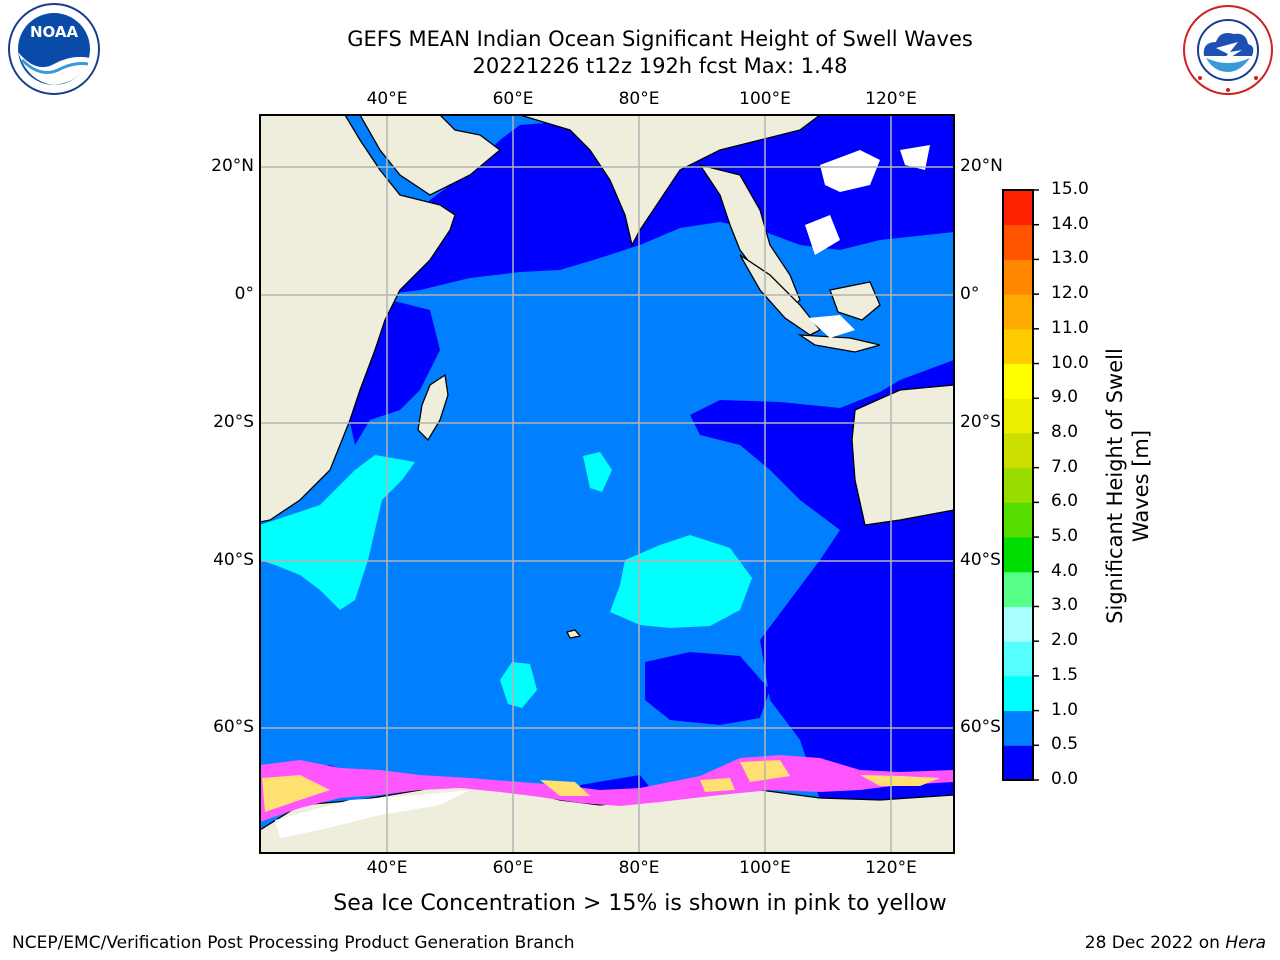 This screenshot has height=960, width=1280. I want to click on colorbar-tick-label: 13.0, so click(1070, 258).